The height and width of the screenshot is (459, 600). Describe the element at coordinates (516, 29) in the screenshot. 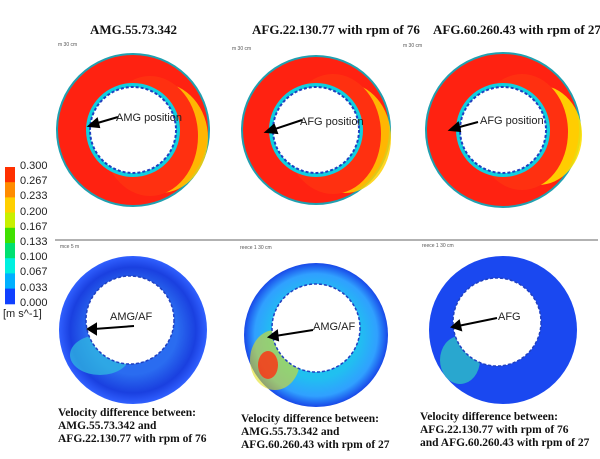

I see `title-3: AFG.60.260.43 with rpm of 27` at that location.